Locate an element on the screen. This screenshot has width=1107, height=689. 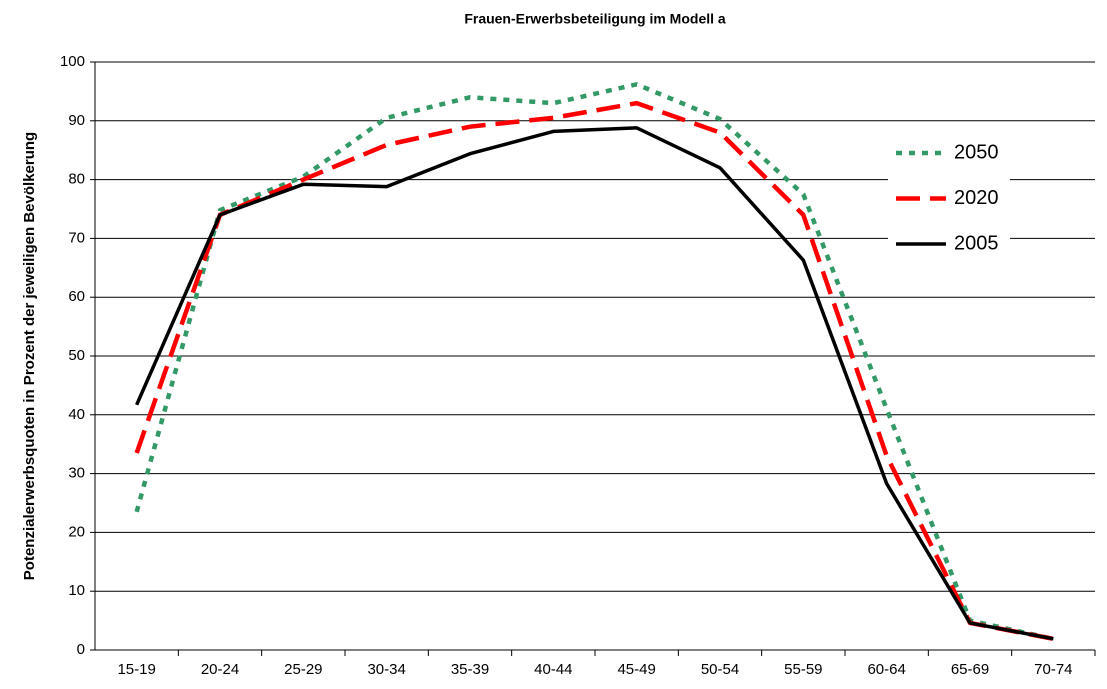
x-tick-label: 65-69 is located at coordinates (970, 669).